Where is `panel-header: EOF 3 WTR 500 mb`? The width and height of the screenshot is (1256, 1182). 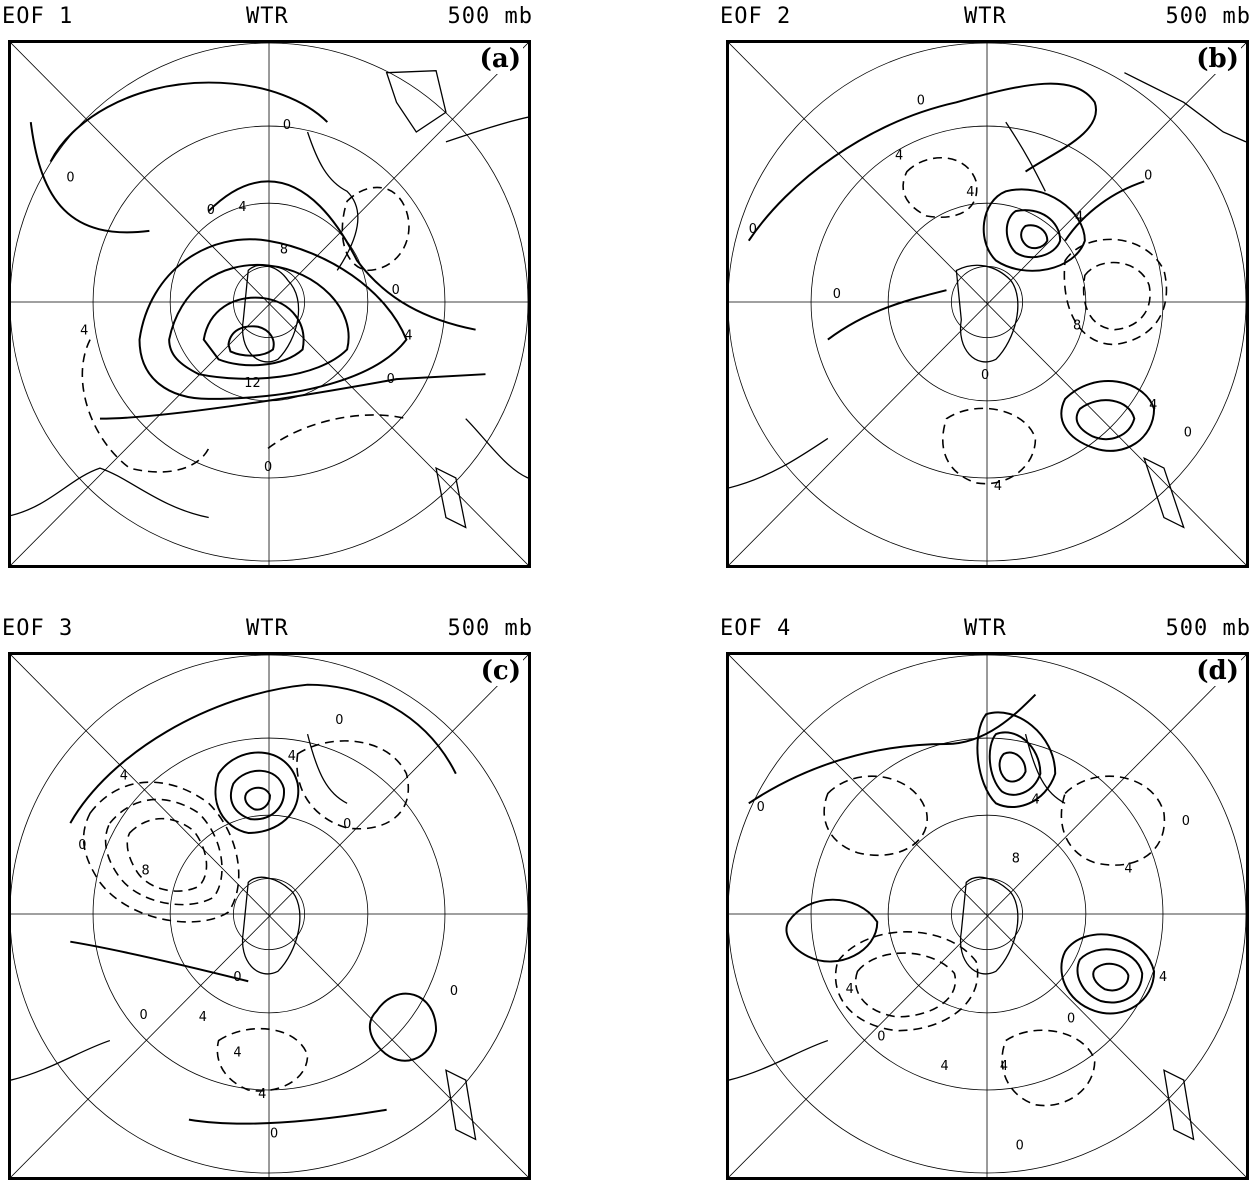 panel-header: EOF 3 WTR 500 mb is located at coordinates (267, 630).